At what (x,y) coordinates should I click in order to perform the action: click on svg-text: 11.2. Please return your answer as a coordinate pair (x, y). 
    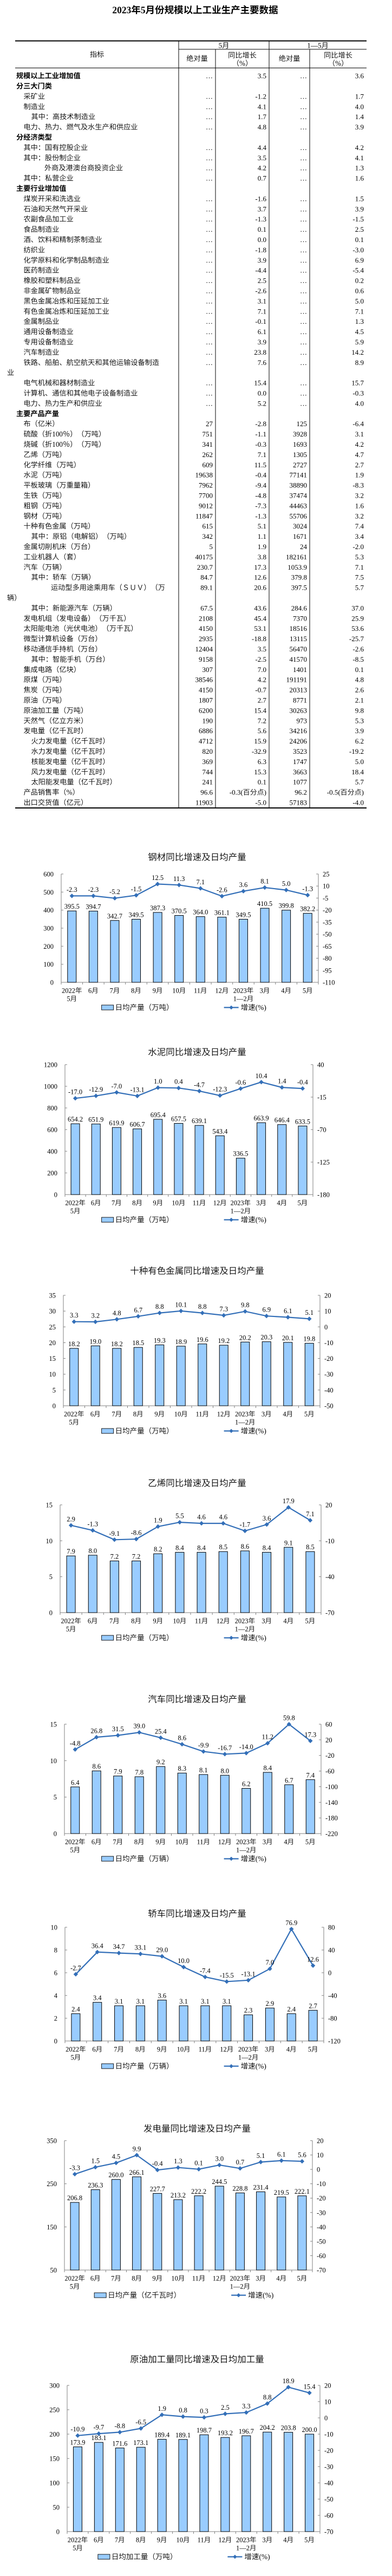
    Looking at the image, I should click on (267, 1737).